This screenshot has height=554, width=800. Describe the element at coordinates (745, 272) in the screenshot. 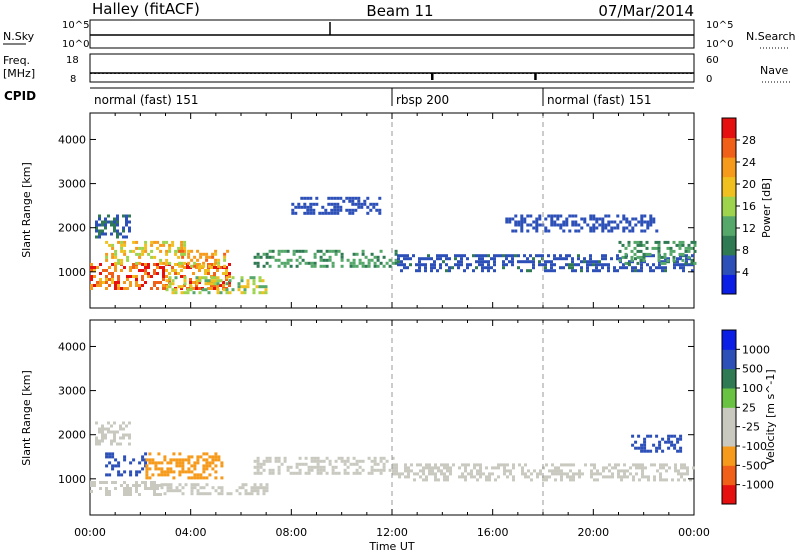

I see `colorbar-tick-label: 4` at that location.